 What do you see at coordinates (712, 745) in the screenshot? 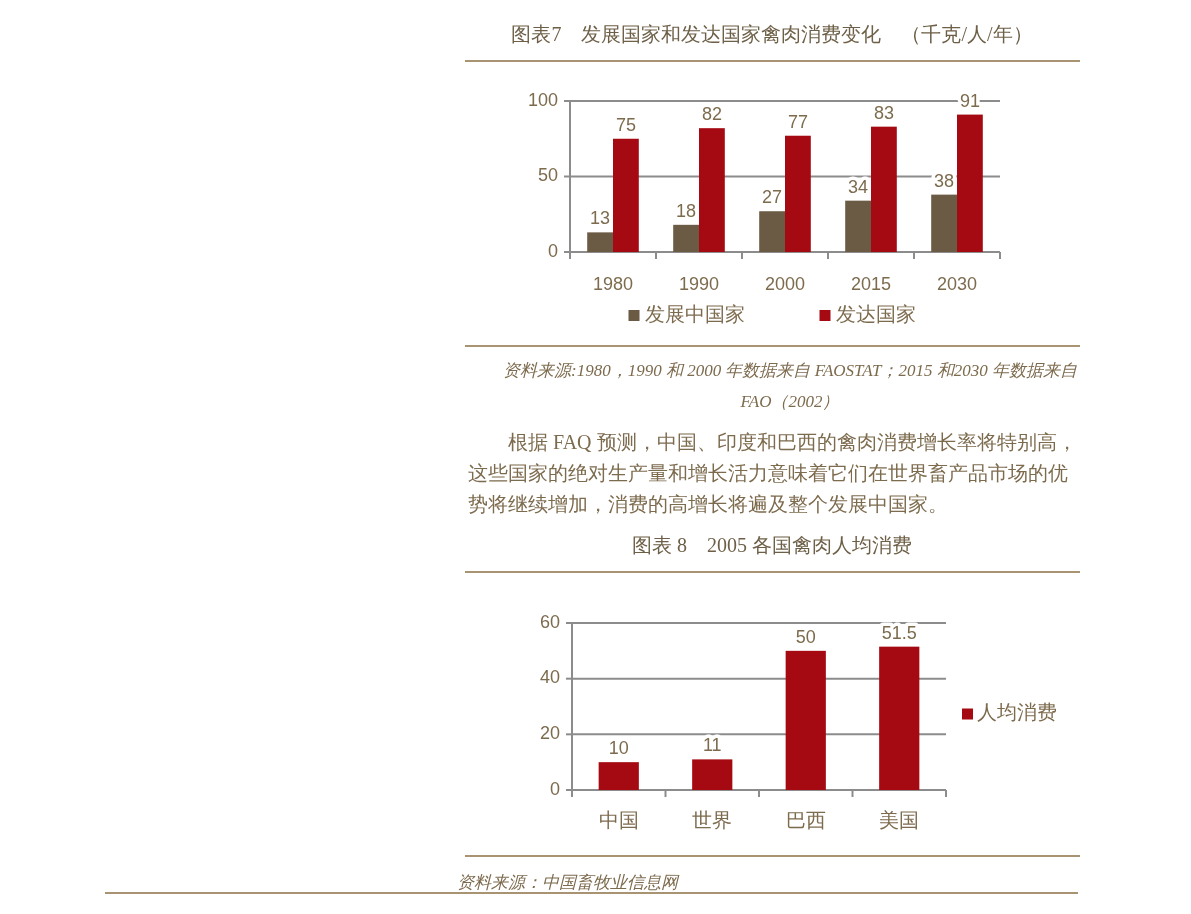
I see `data-label: 11` at bounding box center [712, 745].